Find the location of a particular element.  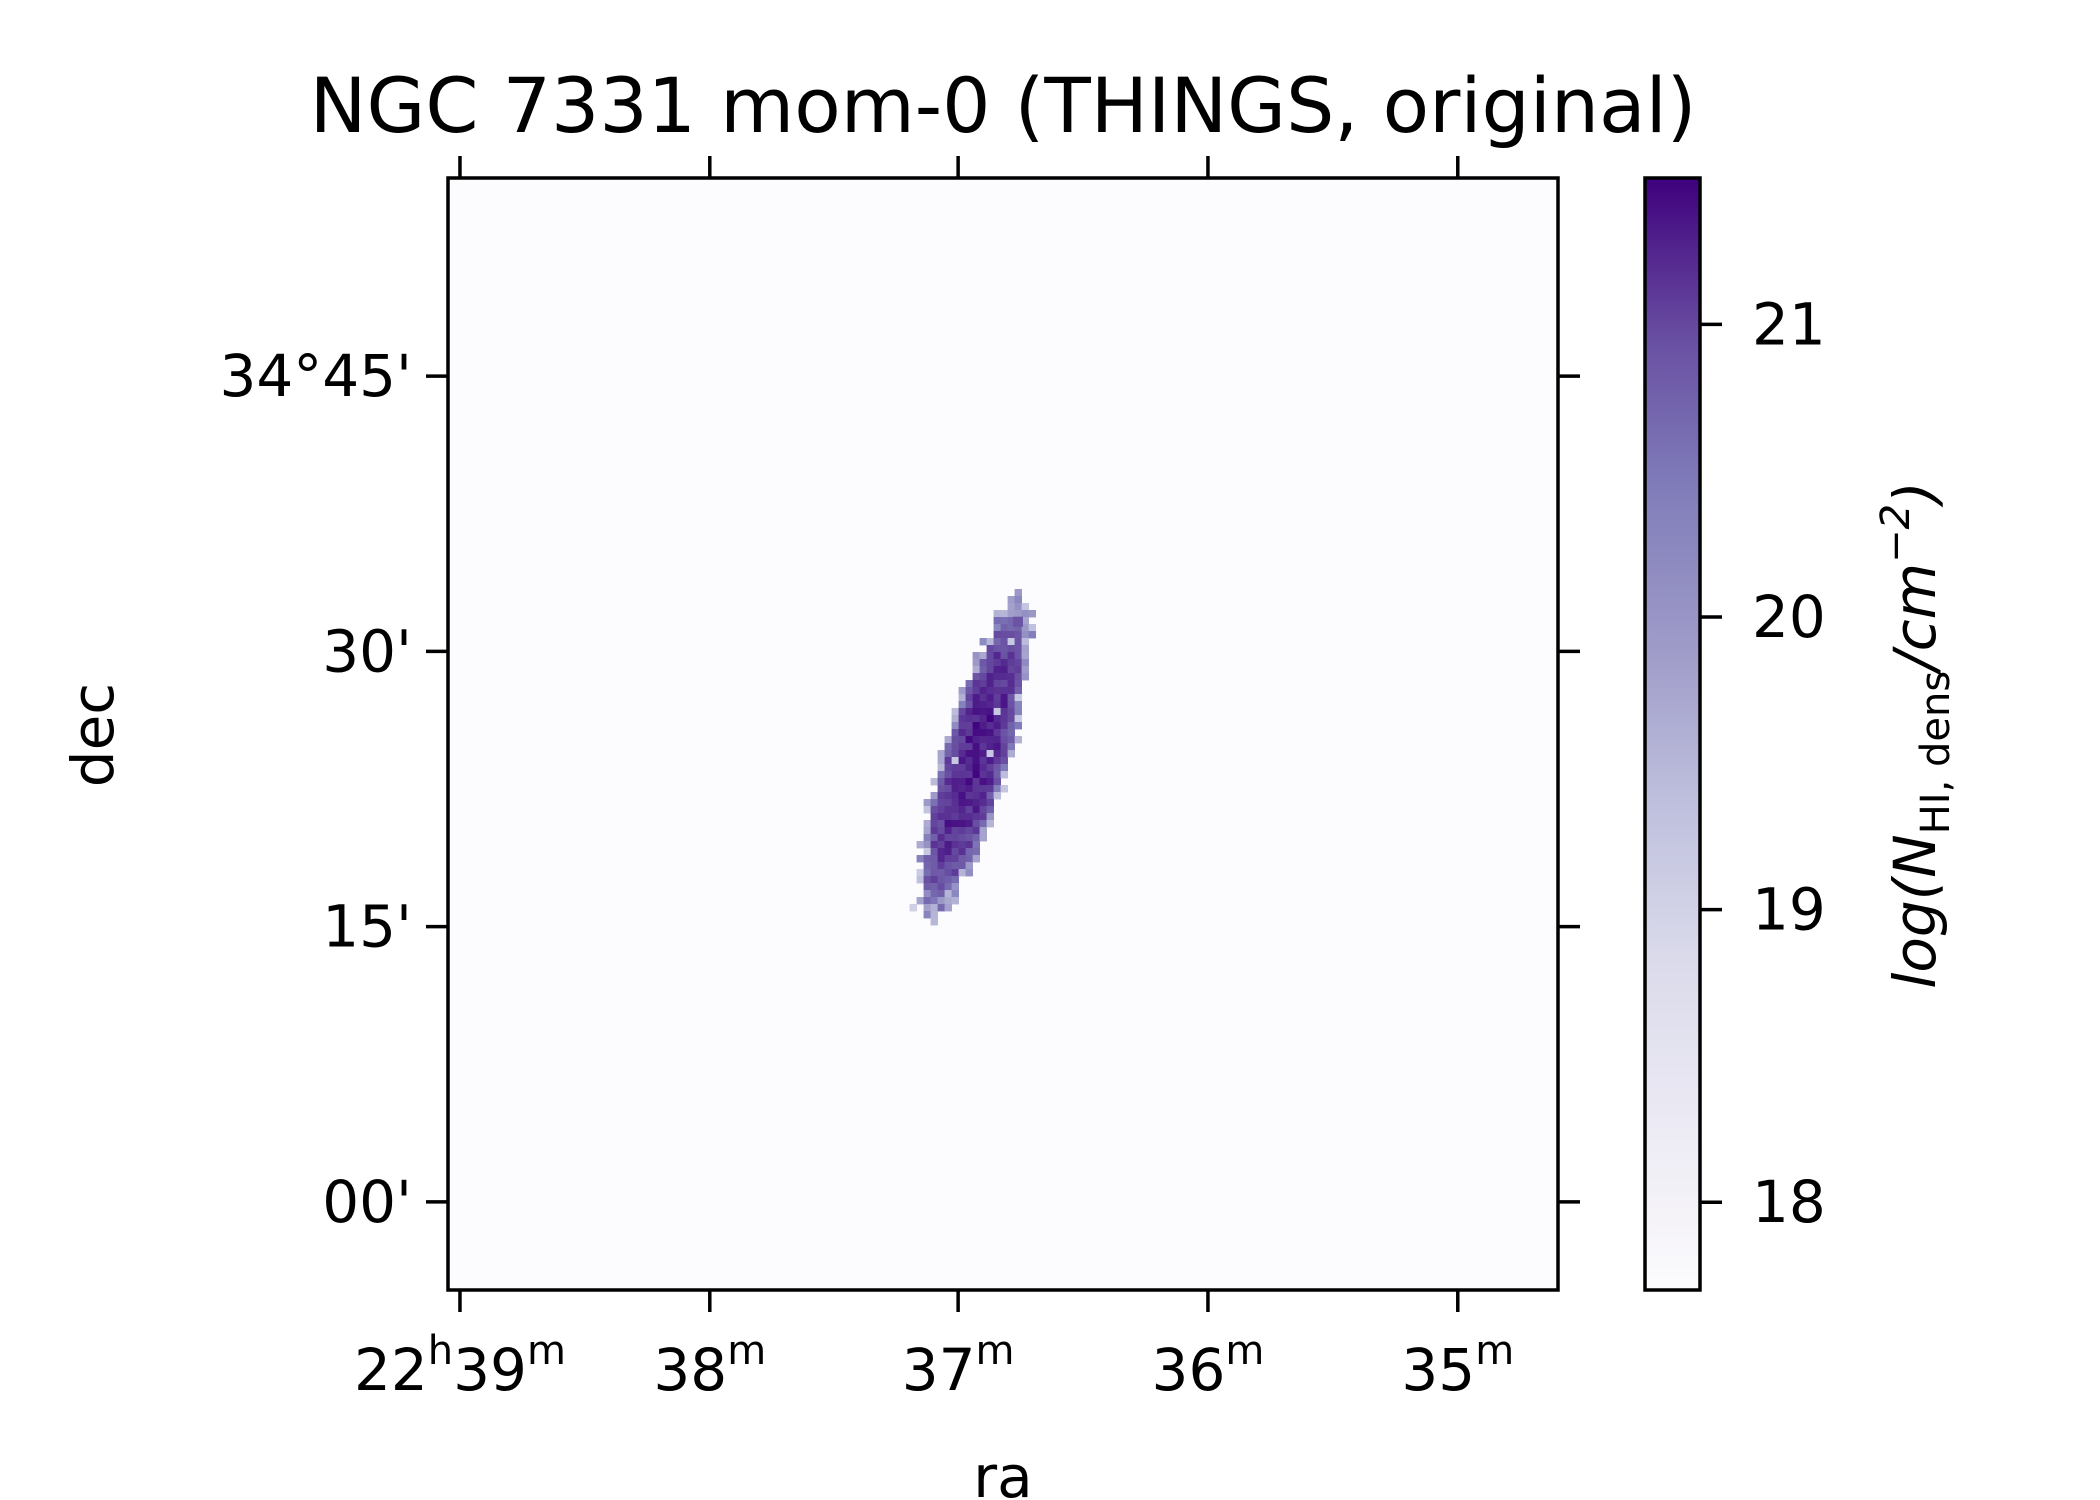

y-tick-label: 34°45' is located at coordinates (315, 376).